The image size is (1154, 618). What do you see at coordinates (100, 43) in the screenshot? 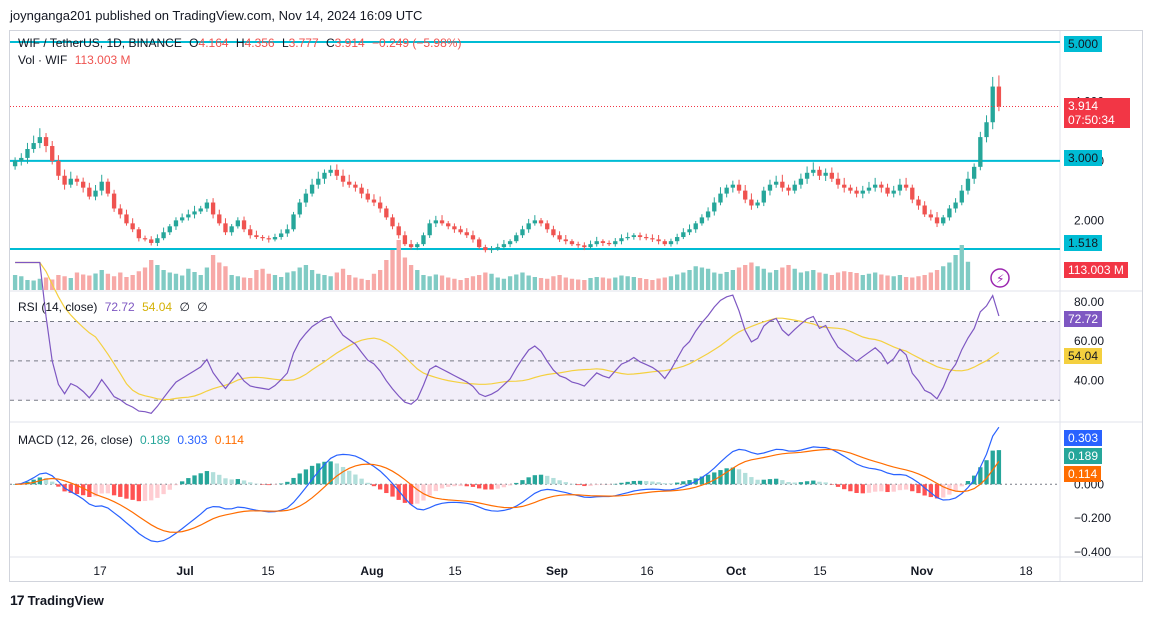
I see `symbol-label: WIF / TetherUS, 1D, BINANCE` at bounding box center [100, 43].